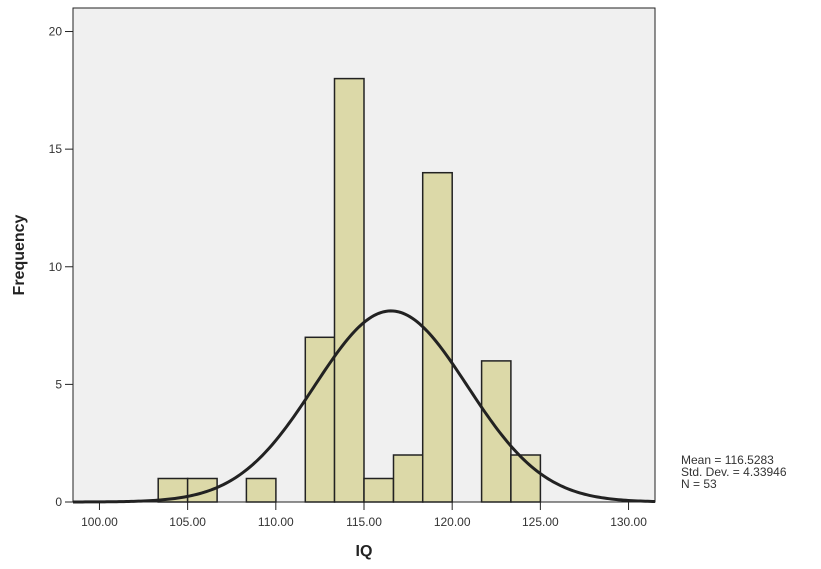 This screenshot has width=821, height=569. Describe the element at coordinates (56, 32) in the screenshot. I see `y-tick-label: 20` at that location.